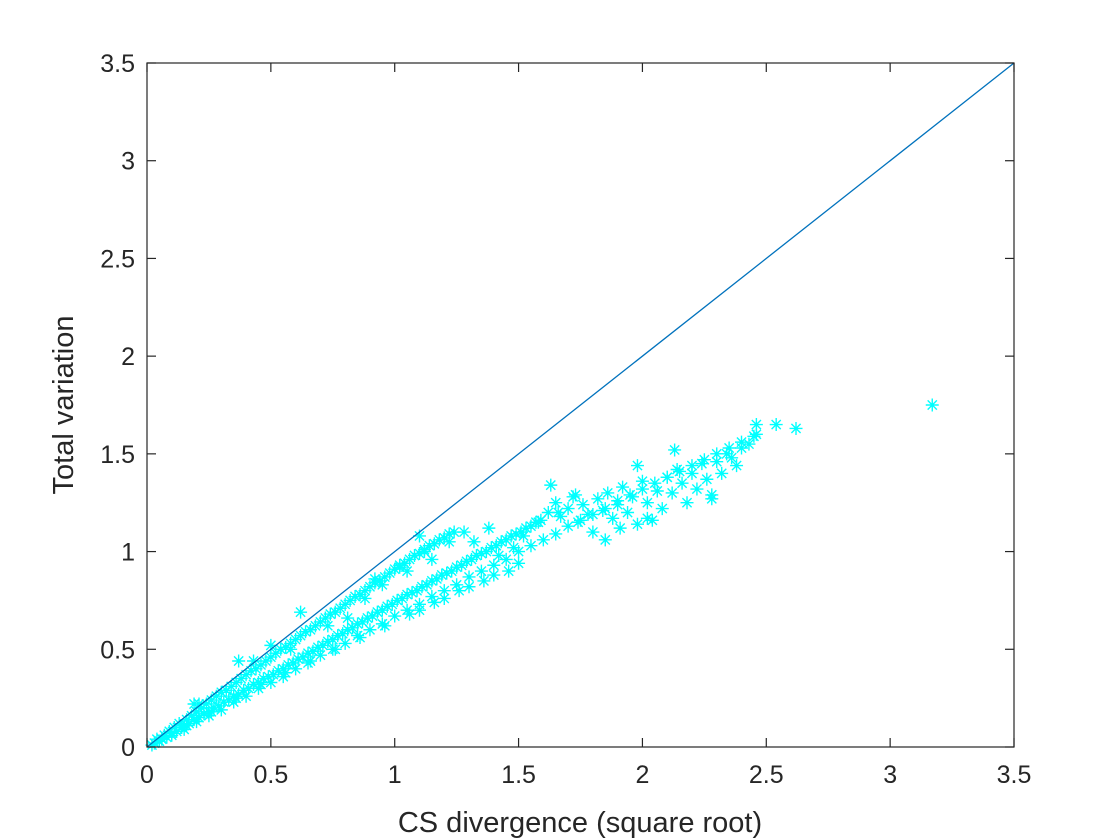 The height and width of the screenshot is (840, 1120). What do you see at coordinates (270, 775) in the screenshot?
I see `x-tick-label: 0.5` at bounding box center [270, 775].